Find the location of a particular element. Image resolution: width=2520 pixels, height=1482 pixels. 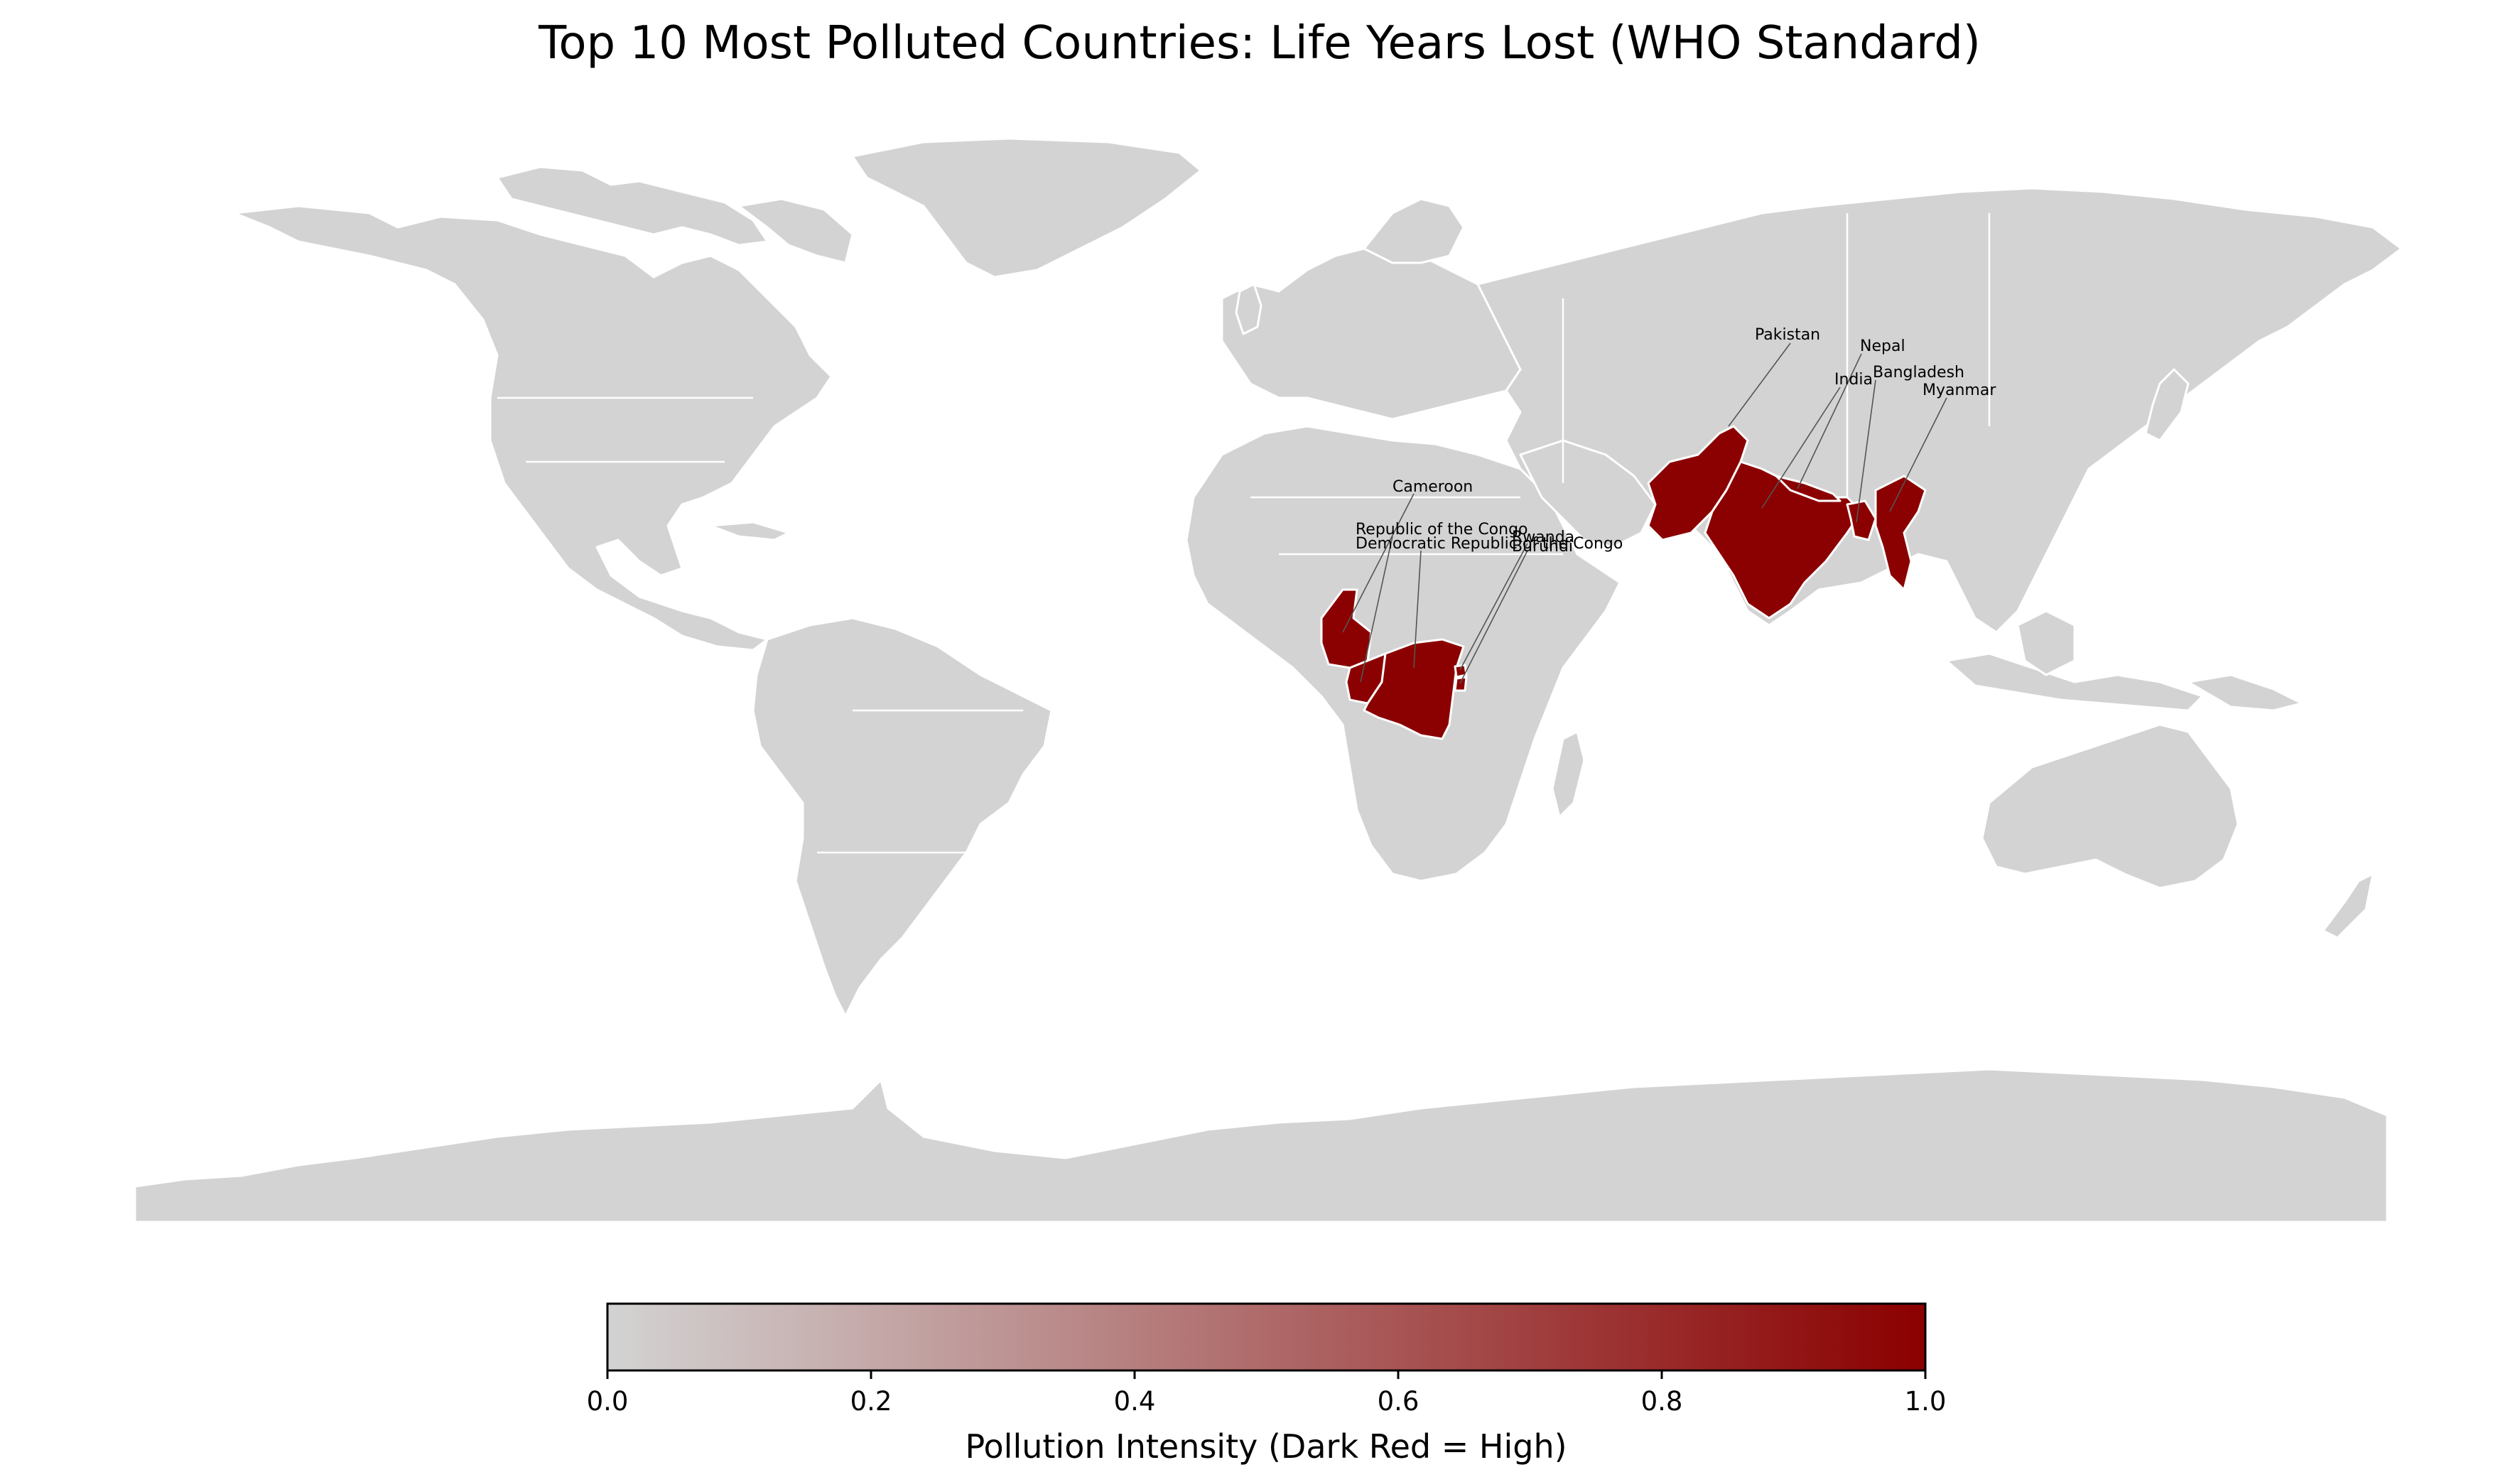

greenland is located at coordinates (1026, 207).